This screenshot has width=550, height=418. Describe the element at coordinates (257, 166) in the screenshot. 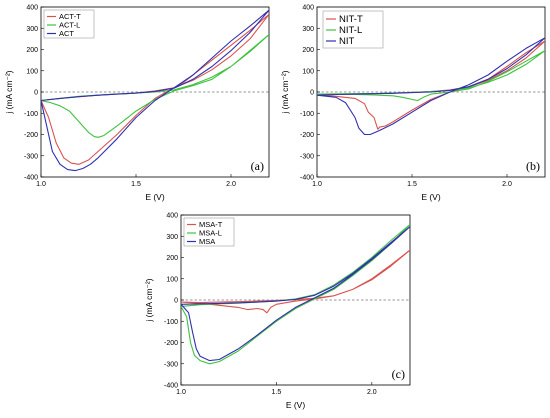

I see `panel-label: (a)` at that location.